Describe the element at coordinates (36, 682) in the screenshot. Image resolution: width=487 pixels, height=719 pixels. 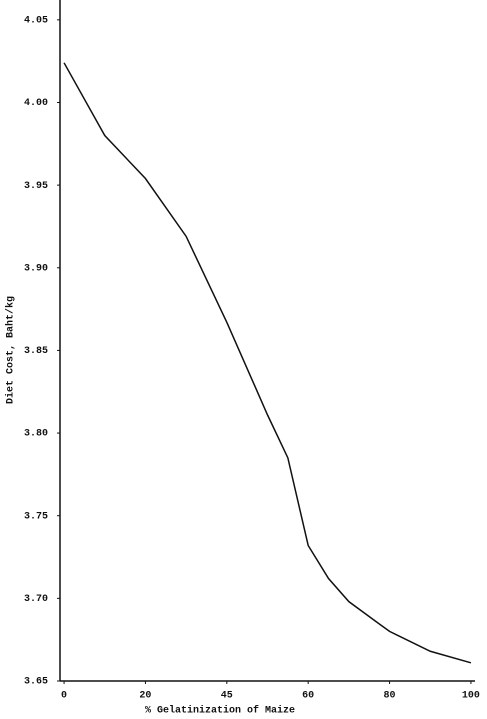
I see `y-tick-label: 3.65` at that location.